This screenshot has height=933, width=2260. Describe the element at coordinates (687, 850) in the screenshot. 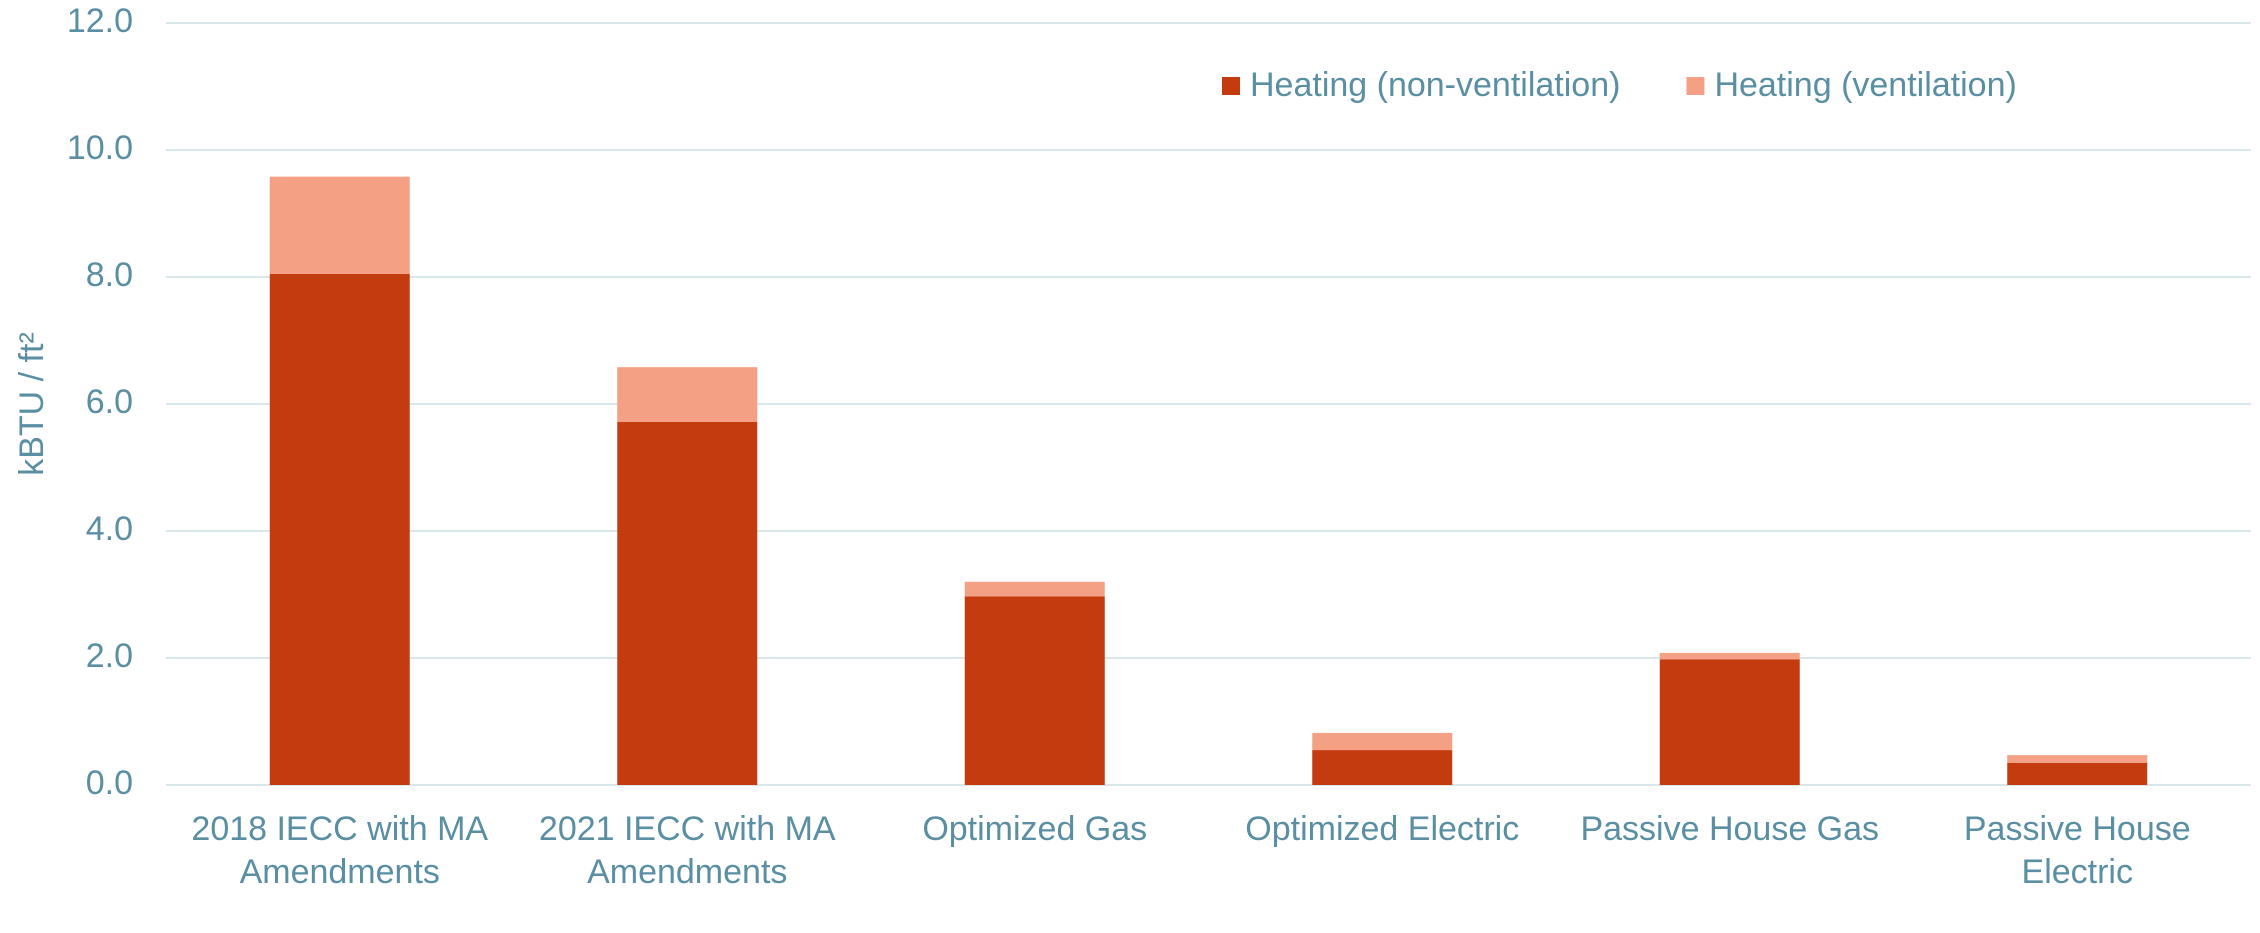

I see `x-tick-label: 2021 IECC with MA Amendments` at that location.